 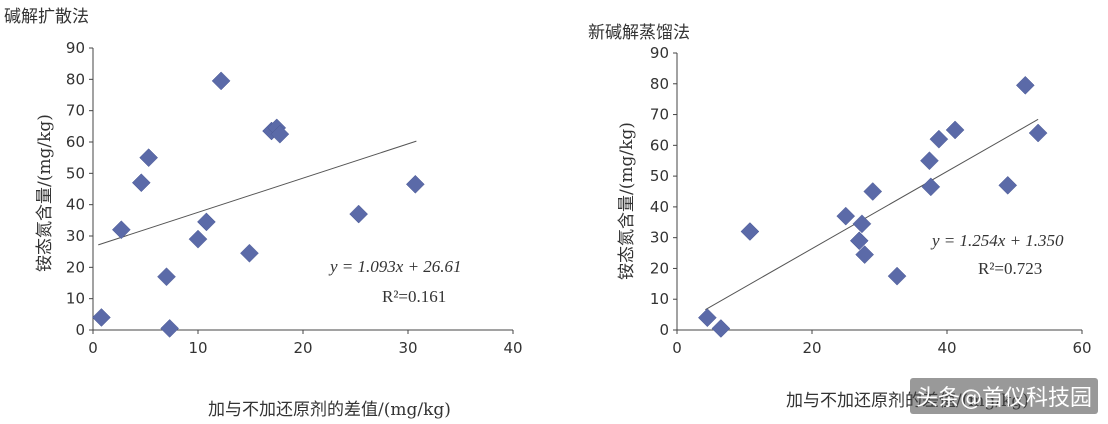 I want to click on x-tick-label: 60, so click(x=1081, y=348).